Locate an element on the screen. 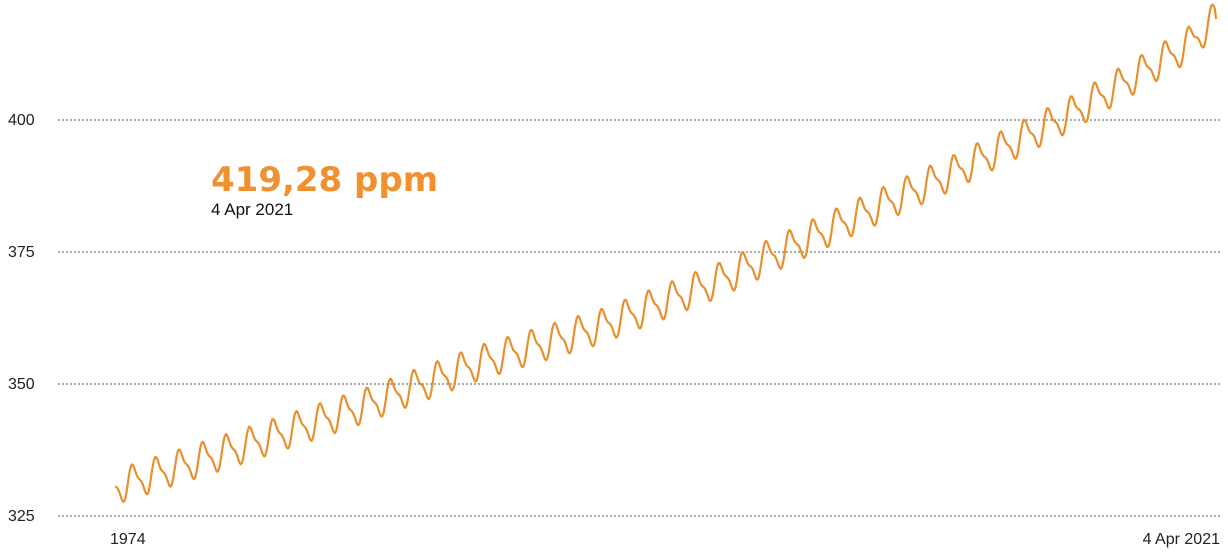 This screenshot has width=1228, height=552. y-tick-labels: 325 350 375 400 is located at coordinates (21, 318).